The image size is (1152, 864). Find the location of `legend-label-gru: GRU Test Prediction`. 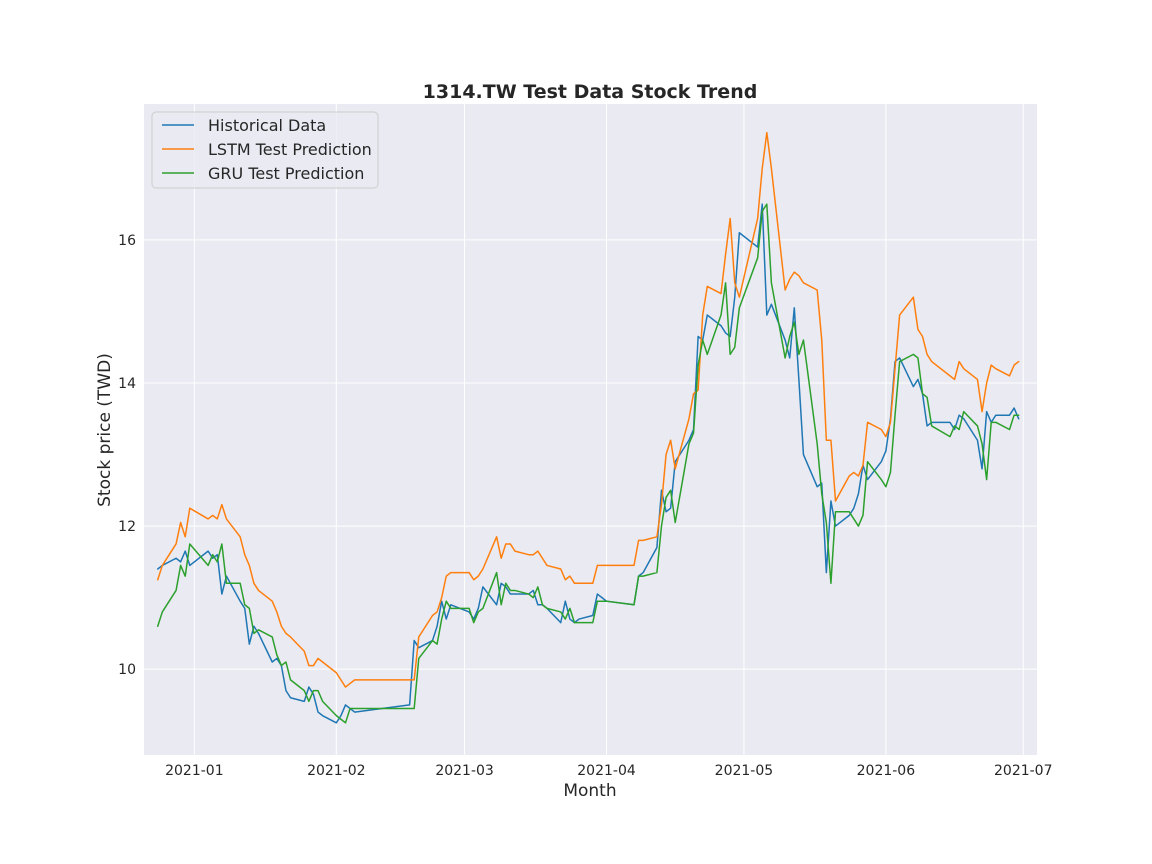

legend-label-gru: GRU Test Prediction is located at coordinates (286, 173).